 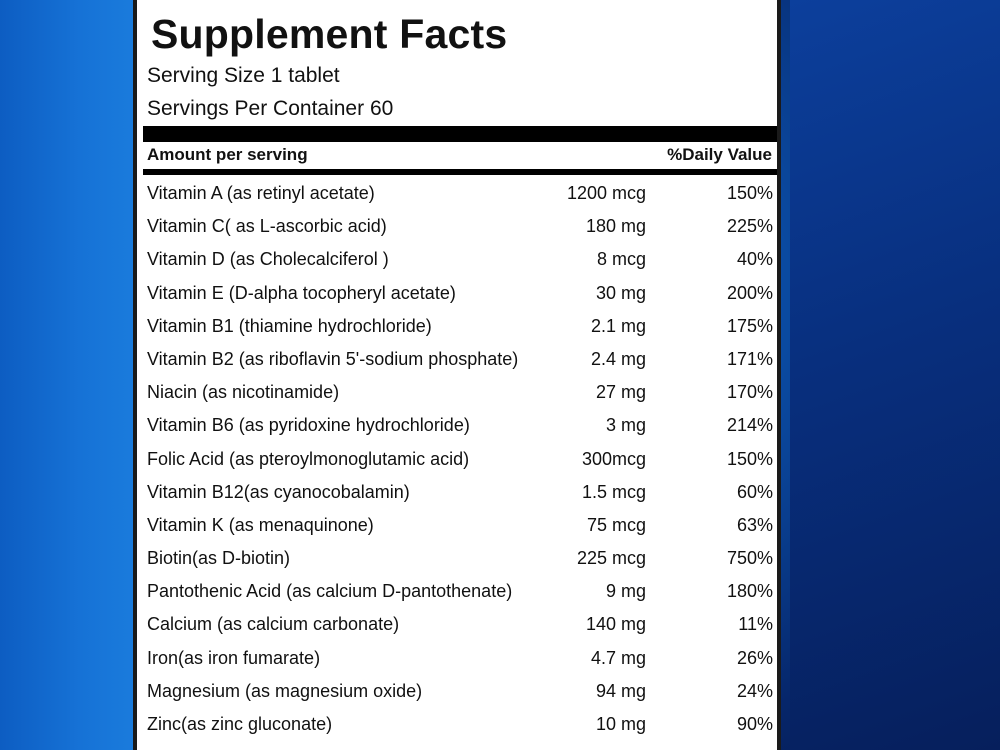 What do you see at coordinates (749, 325) in the screenshot?
I see `nutrient-daily-value: 175%` at bounding box center [749, 325].